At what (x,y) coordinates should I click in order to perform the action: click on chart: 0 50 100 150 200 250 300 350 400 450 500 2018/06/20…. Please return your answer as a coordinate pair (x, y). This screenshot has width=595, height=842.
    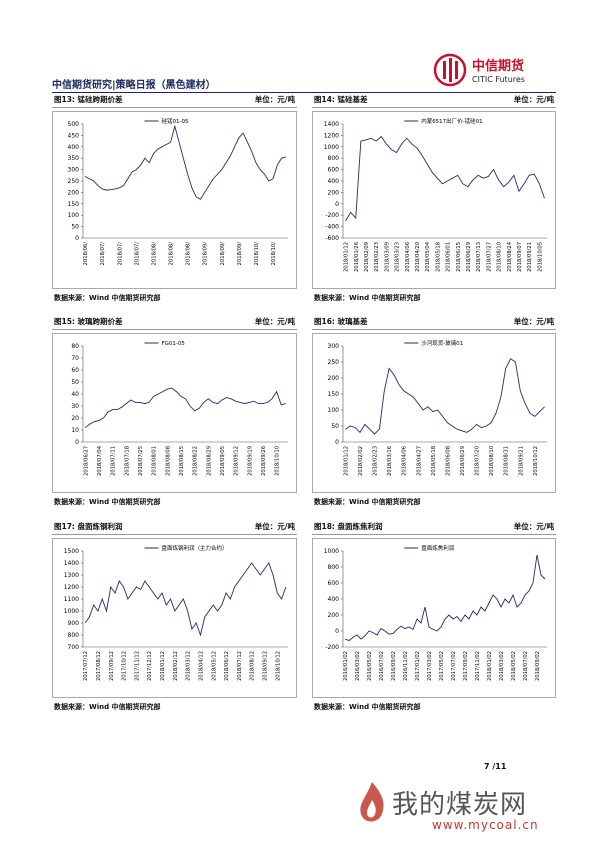
    Looking at the image, I should click on (178, 191).